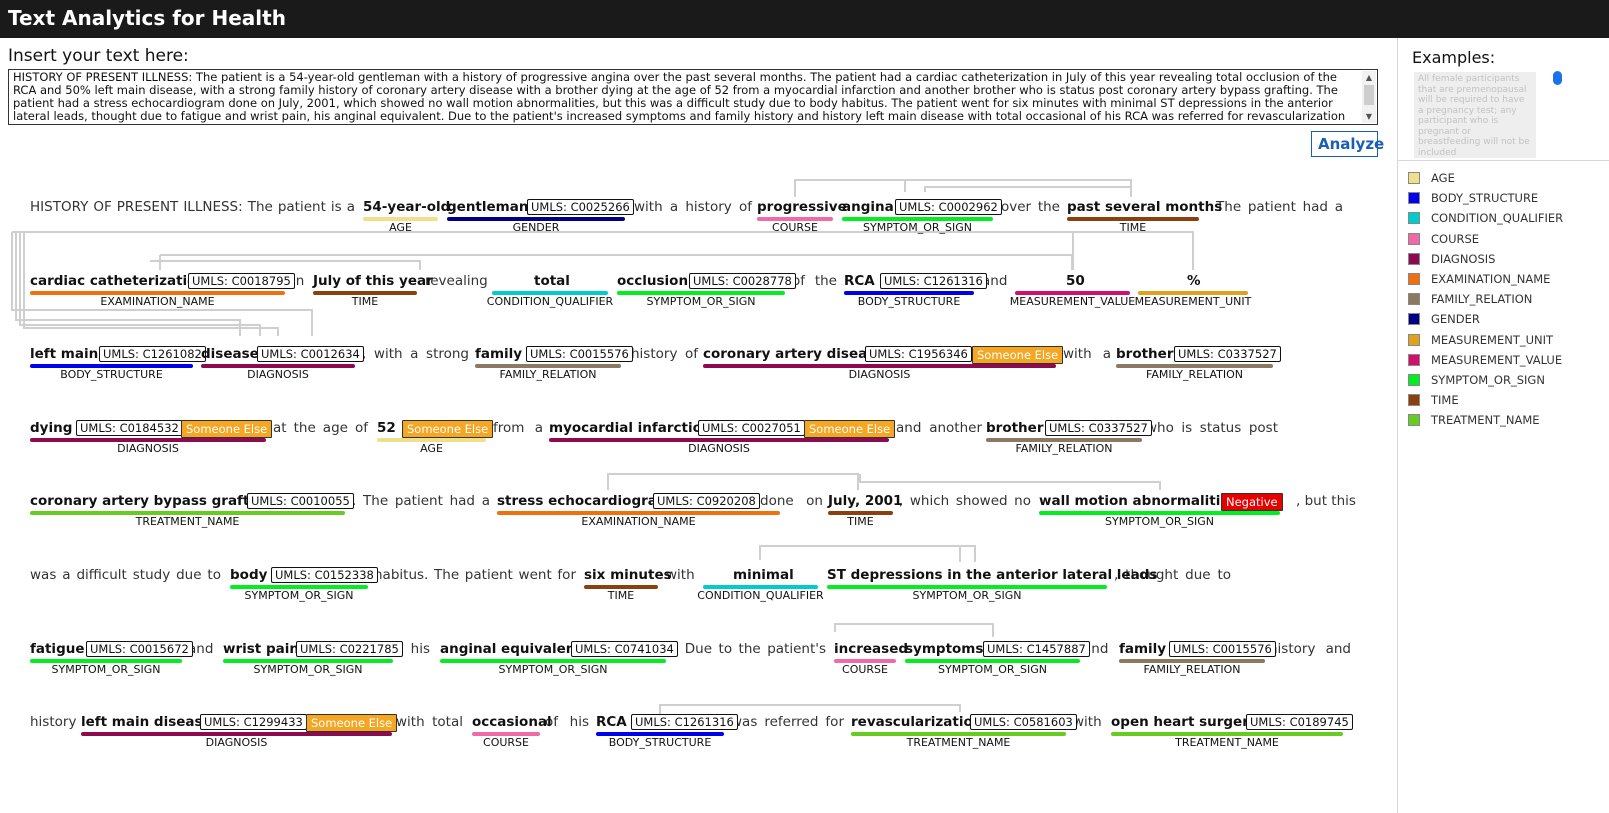  Describe the element at coordinates (241, 281) in the screenshot. I see `umls-code: UMLS: C0018795` at that location.